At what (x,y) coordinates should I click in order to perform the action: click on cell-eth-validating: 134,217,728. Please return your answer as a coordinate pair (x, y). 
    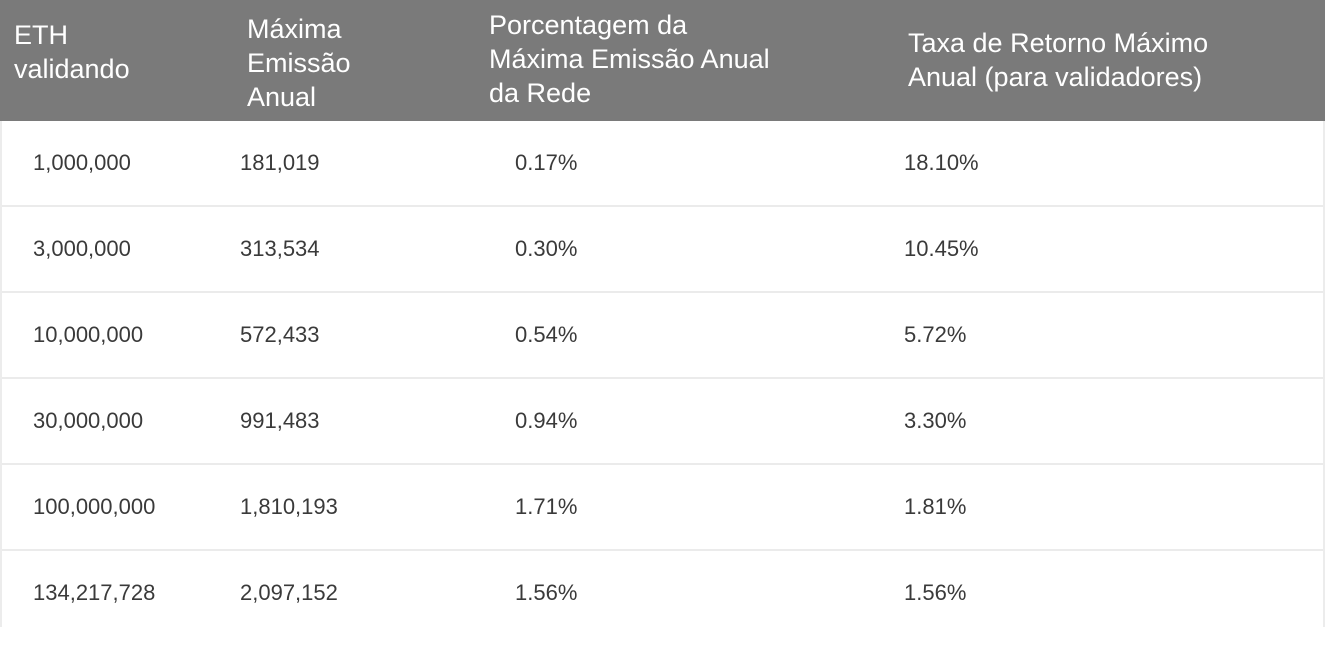
    Looking at the image, I should click on (94, 592).